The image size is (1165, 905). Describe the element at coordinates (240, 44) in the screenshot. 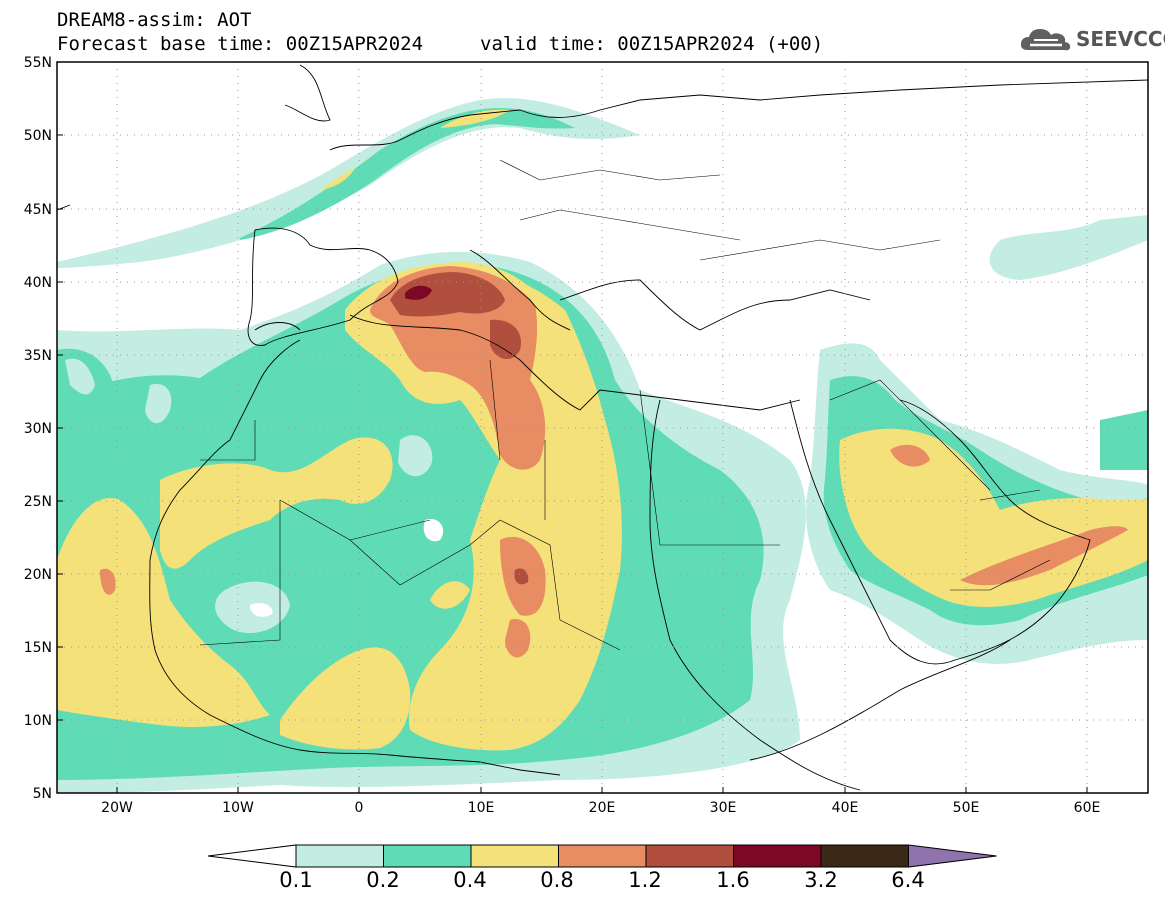

I see `forecast-base-time: Forecast base time: 00Z15APR2024` at that location.